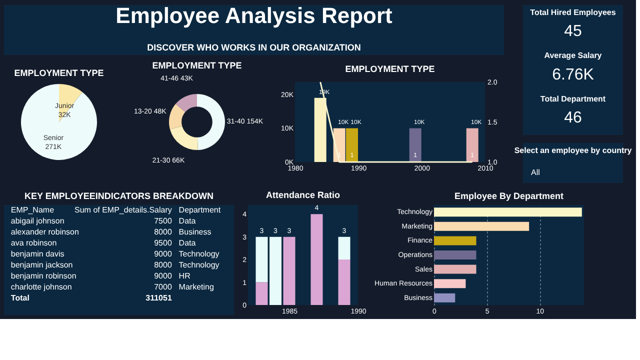 The width and height of the screenshot is (640, 360). I want to click on text: Sum of EMP_details.Salary, so click(123, 210).